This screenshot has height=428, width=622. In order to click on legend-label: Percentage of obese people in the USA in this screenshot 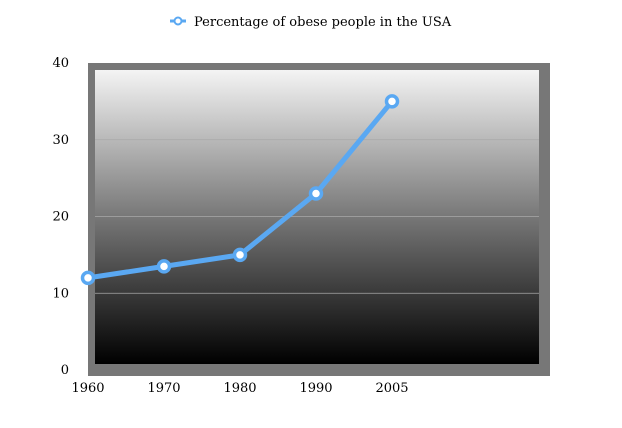, I will do `click(323, 22)`.